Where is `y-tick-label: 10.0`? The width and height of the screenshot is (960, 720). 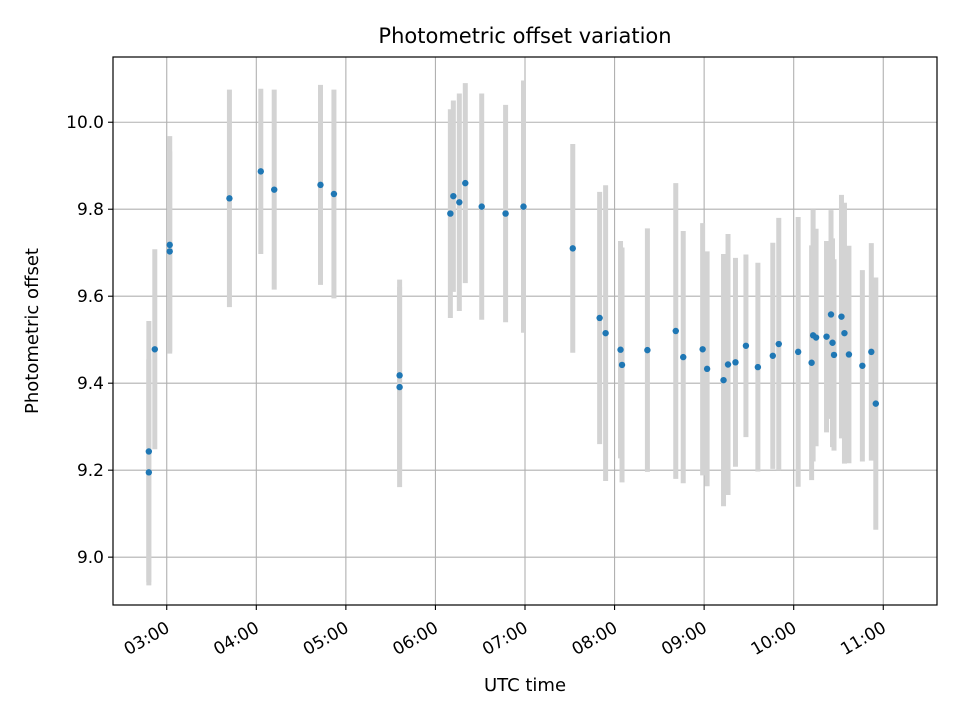 y-tick-label: 10.0 is located at coordinates (85, 123).